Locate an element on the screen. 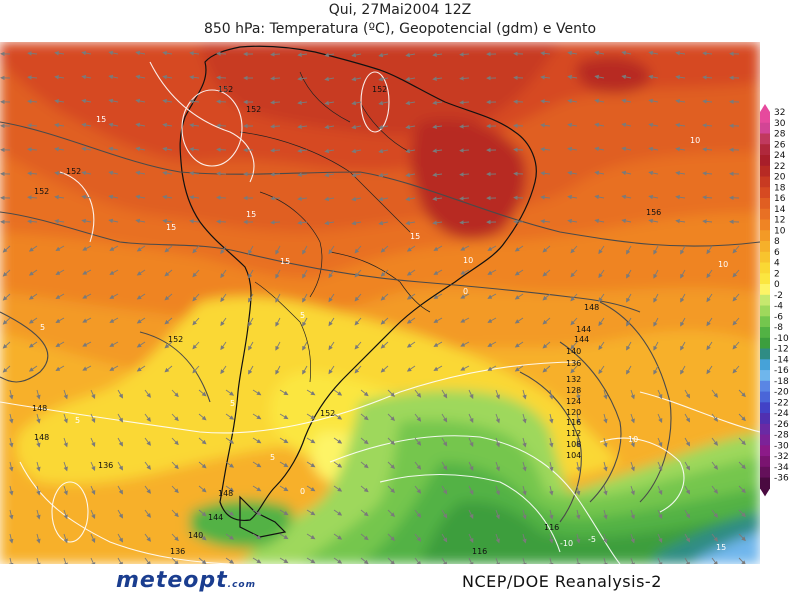  geopotential-contour-label: 156 is located at coordinates (653, 212).